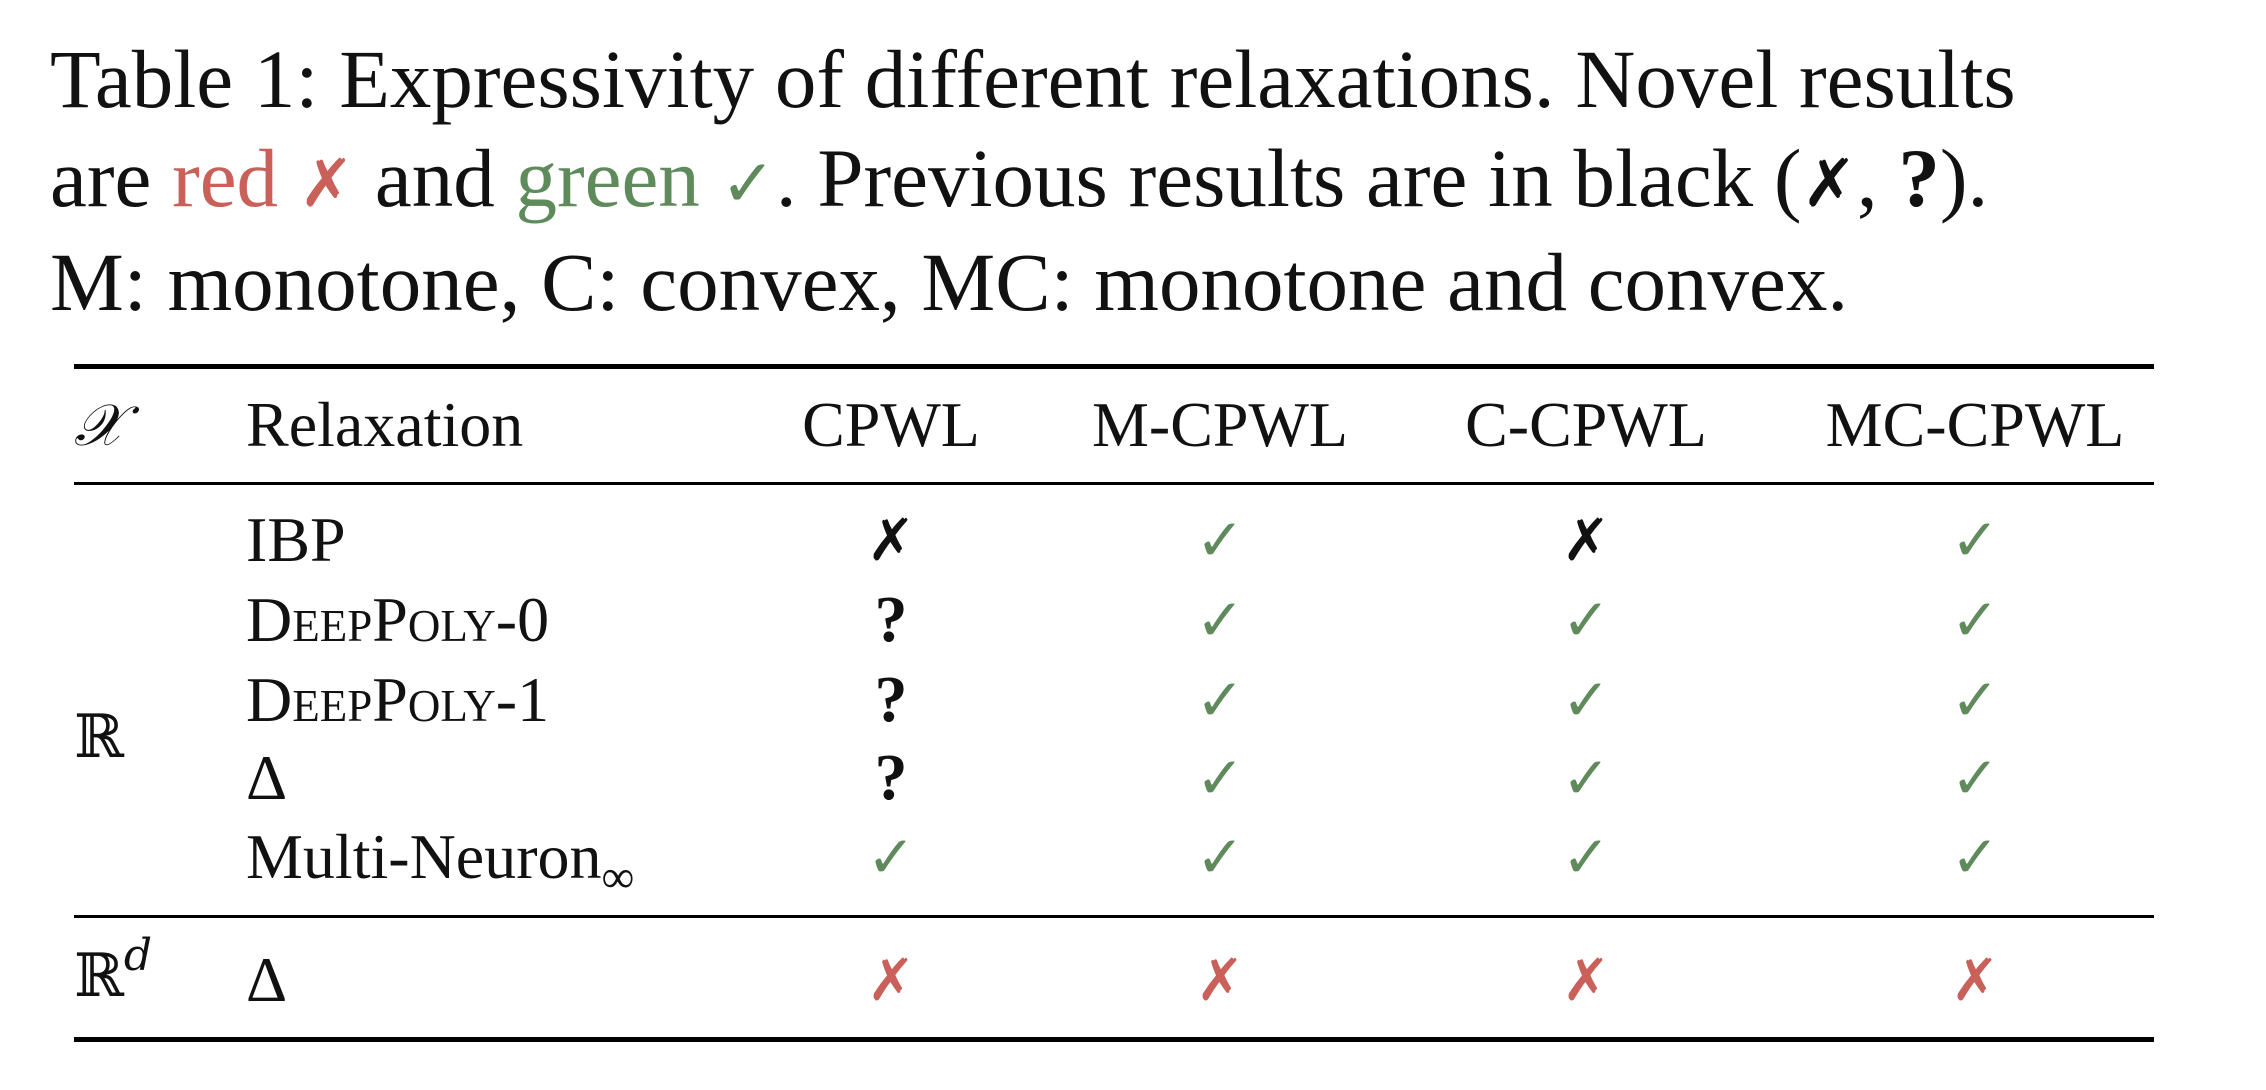 The width and height of the screenshot is (2266, 1090). Describe the element at coordinates (1220, 424) in the screenshot. I see `header-m-cpwl: M-CPWL` at that location.